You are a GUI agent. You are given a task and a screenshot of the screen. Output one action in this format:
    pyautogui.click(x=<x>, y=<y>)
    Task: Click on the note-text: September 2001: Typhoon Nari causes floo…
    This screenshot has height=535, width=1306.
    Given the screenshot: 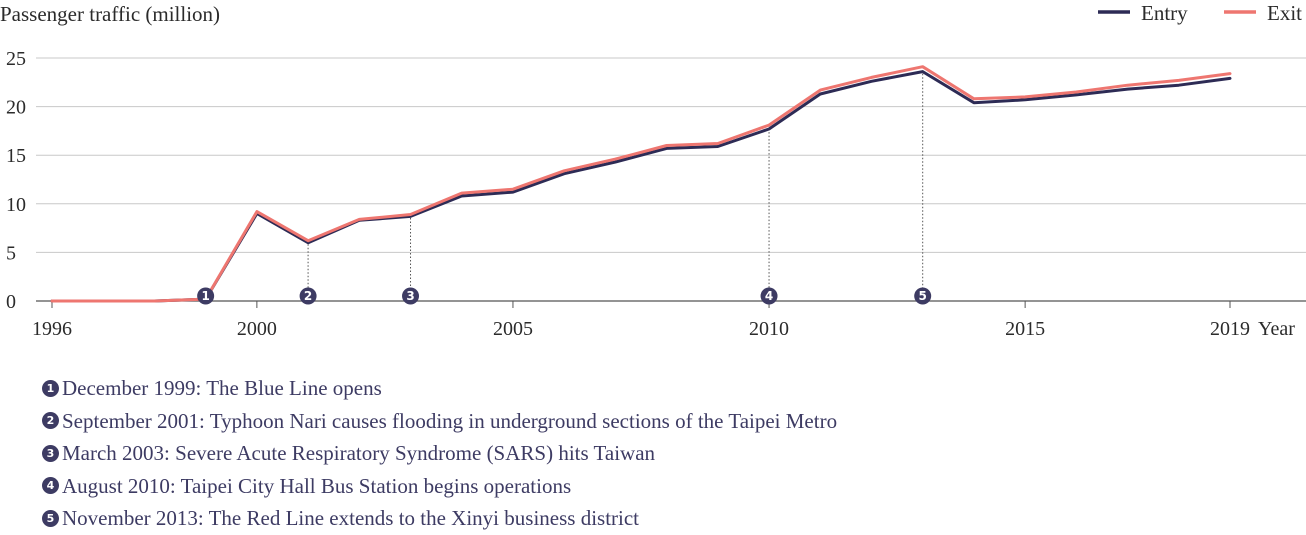 What is the action you would take?
    pyautogui.click(x=450, y=420)
    